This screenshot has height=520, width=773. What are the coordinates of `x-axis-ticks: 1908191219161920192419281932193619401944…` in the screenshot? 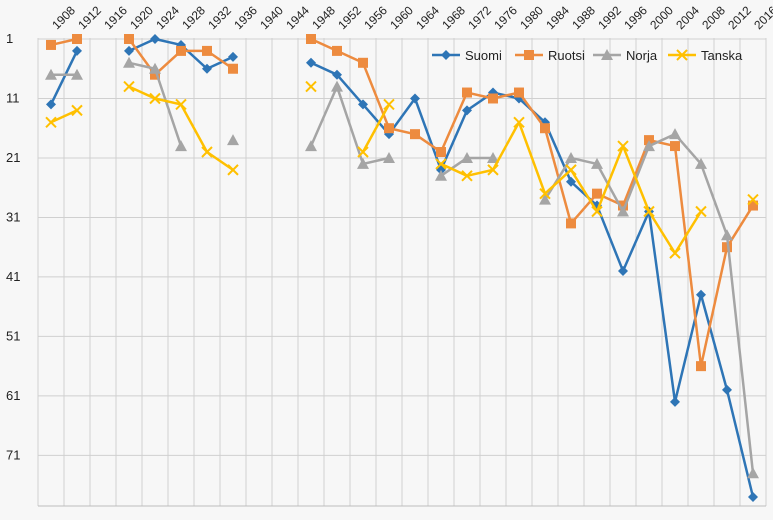 It's located at (411, 17).